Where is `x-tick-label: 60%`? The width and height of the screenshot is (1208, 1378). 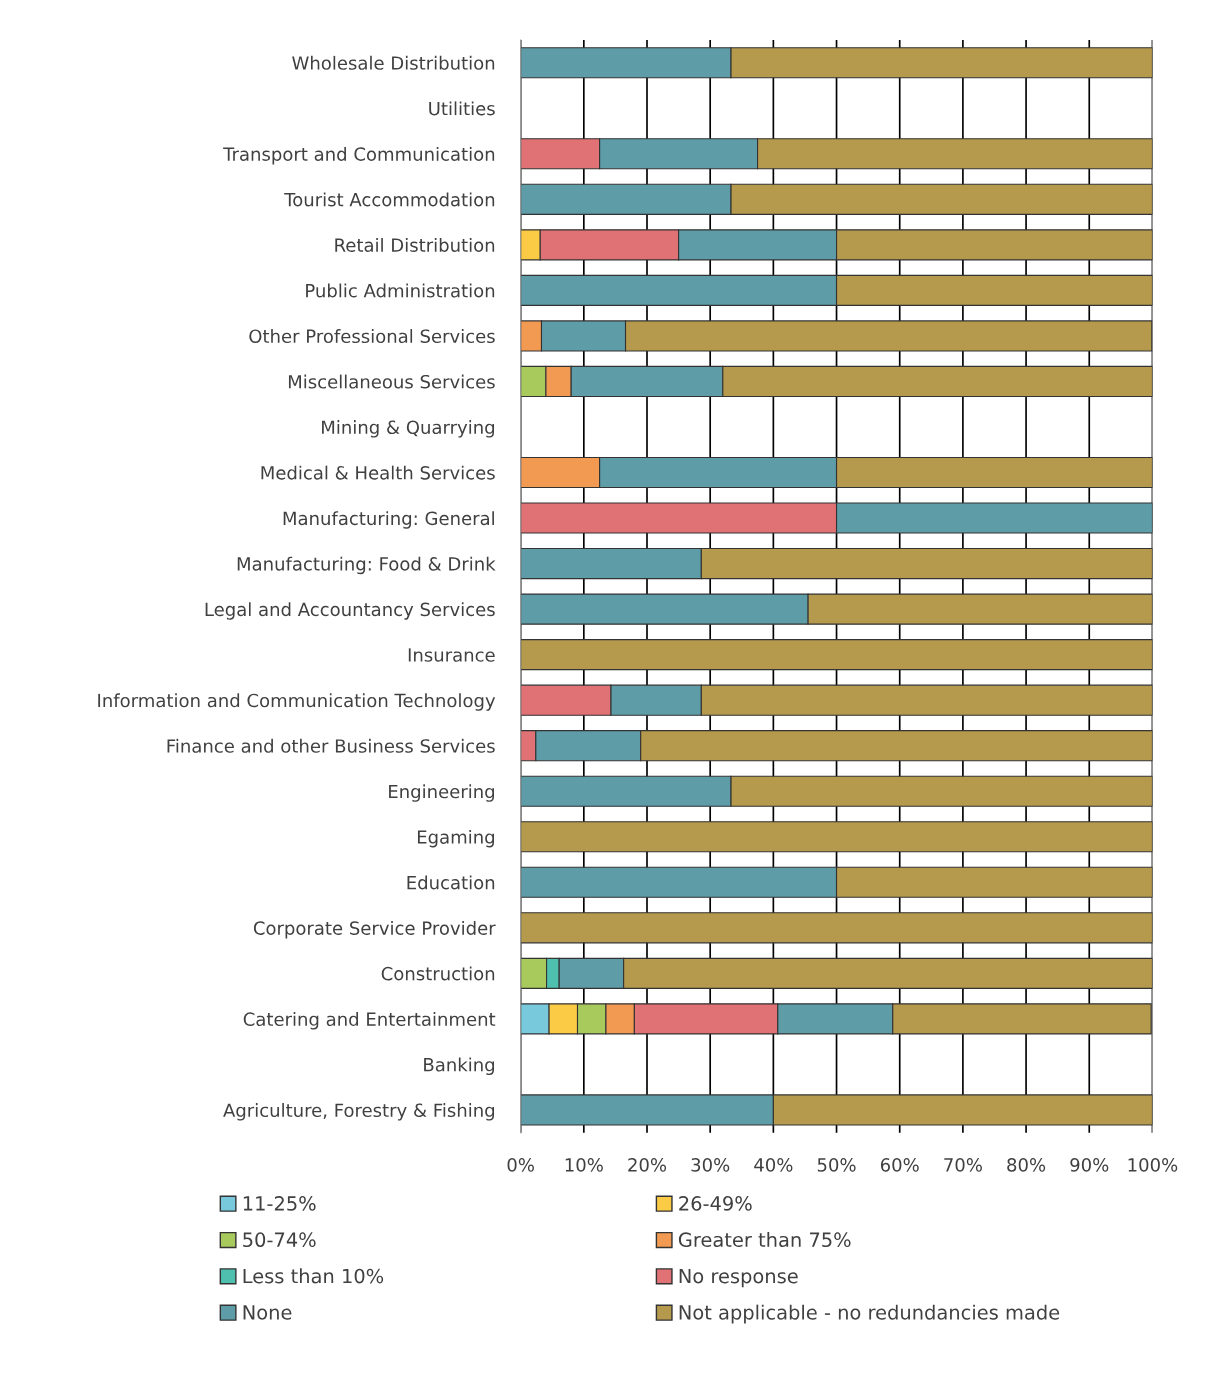 x-tick-label: 60% is located at coordinates (899, 1165).